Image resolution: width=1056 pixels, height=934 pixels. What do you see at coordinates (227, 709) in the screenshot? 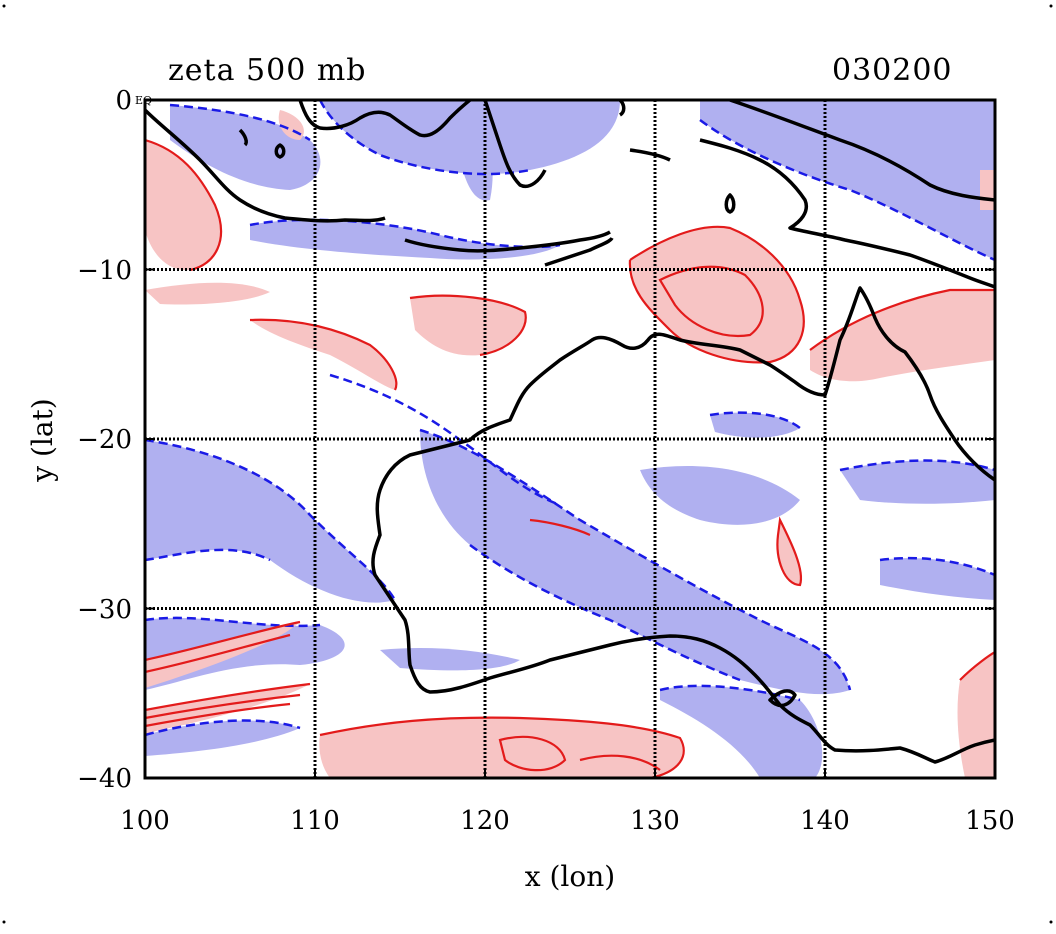
I see `pos-region-southwest-lower` at bounding box center [227, 709].